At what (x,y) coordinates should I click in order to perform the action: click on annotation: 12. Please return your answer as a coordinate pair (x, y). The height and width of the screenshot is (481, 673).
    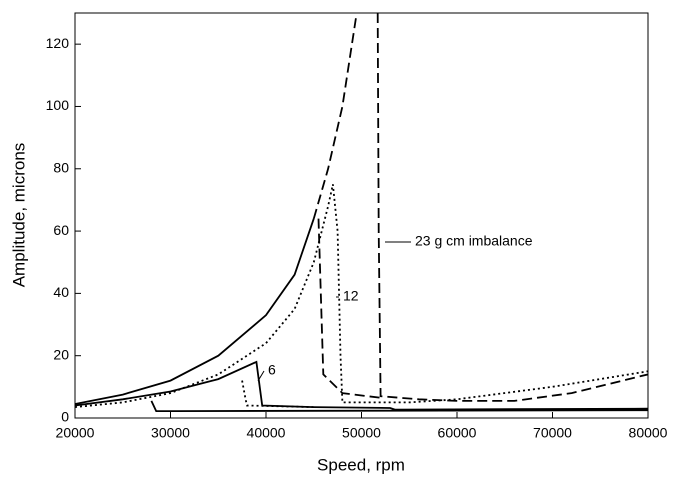
    Looking at the image, I should click on (351, 296).